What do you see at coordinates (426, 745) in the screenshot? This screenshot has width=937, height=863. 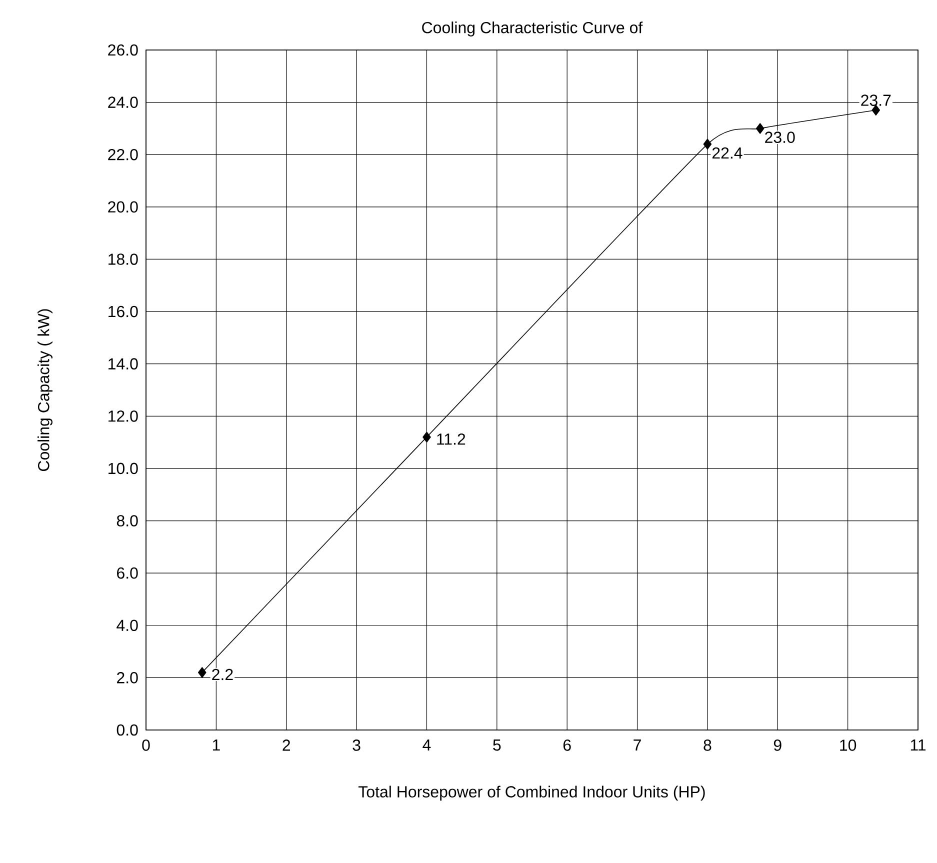 I see `x-tick-label: 4` at bounding box center [426, 745].